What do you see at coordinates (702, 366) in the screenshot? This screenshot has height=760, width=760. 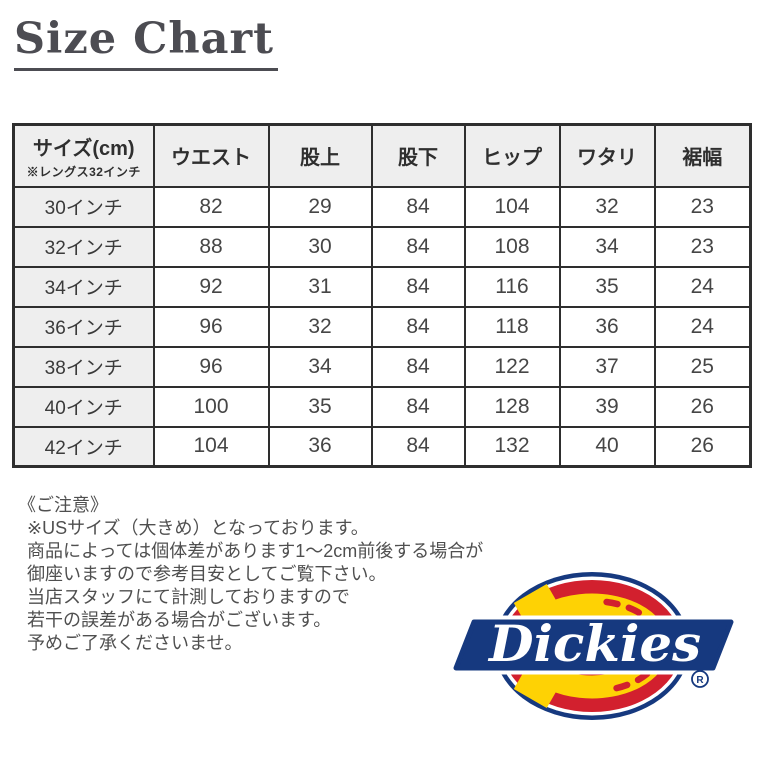 I see `measurement-cell: 25` at bounding box center [702, 366].